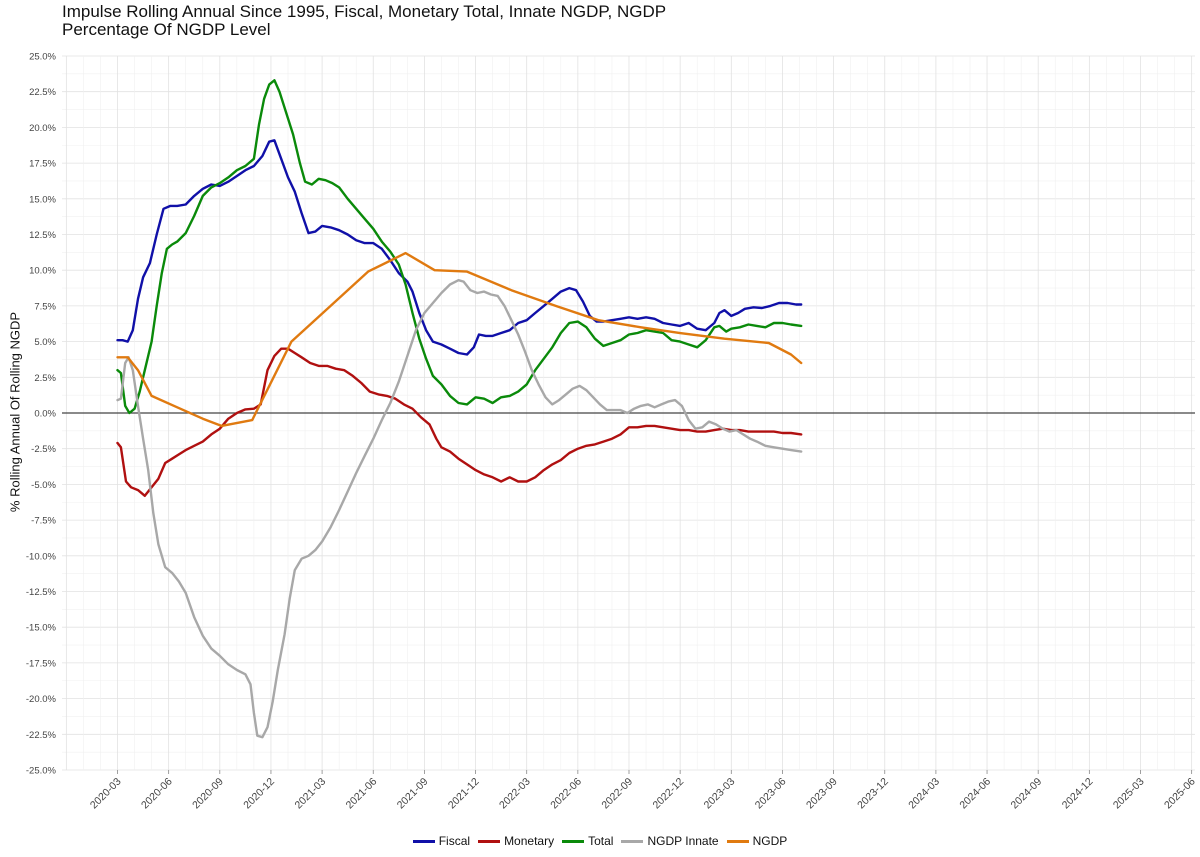 The image size is (1200, 857). What do you see at coordinates (166, 29) in the screenshot?
I see `chart-subtitle: Percentage Of NGDP Level` at bounding box center [166, 29].